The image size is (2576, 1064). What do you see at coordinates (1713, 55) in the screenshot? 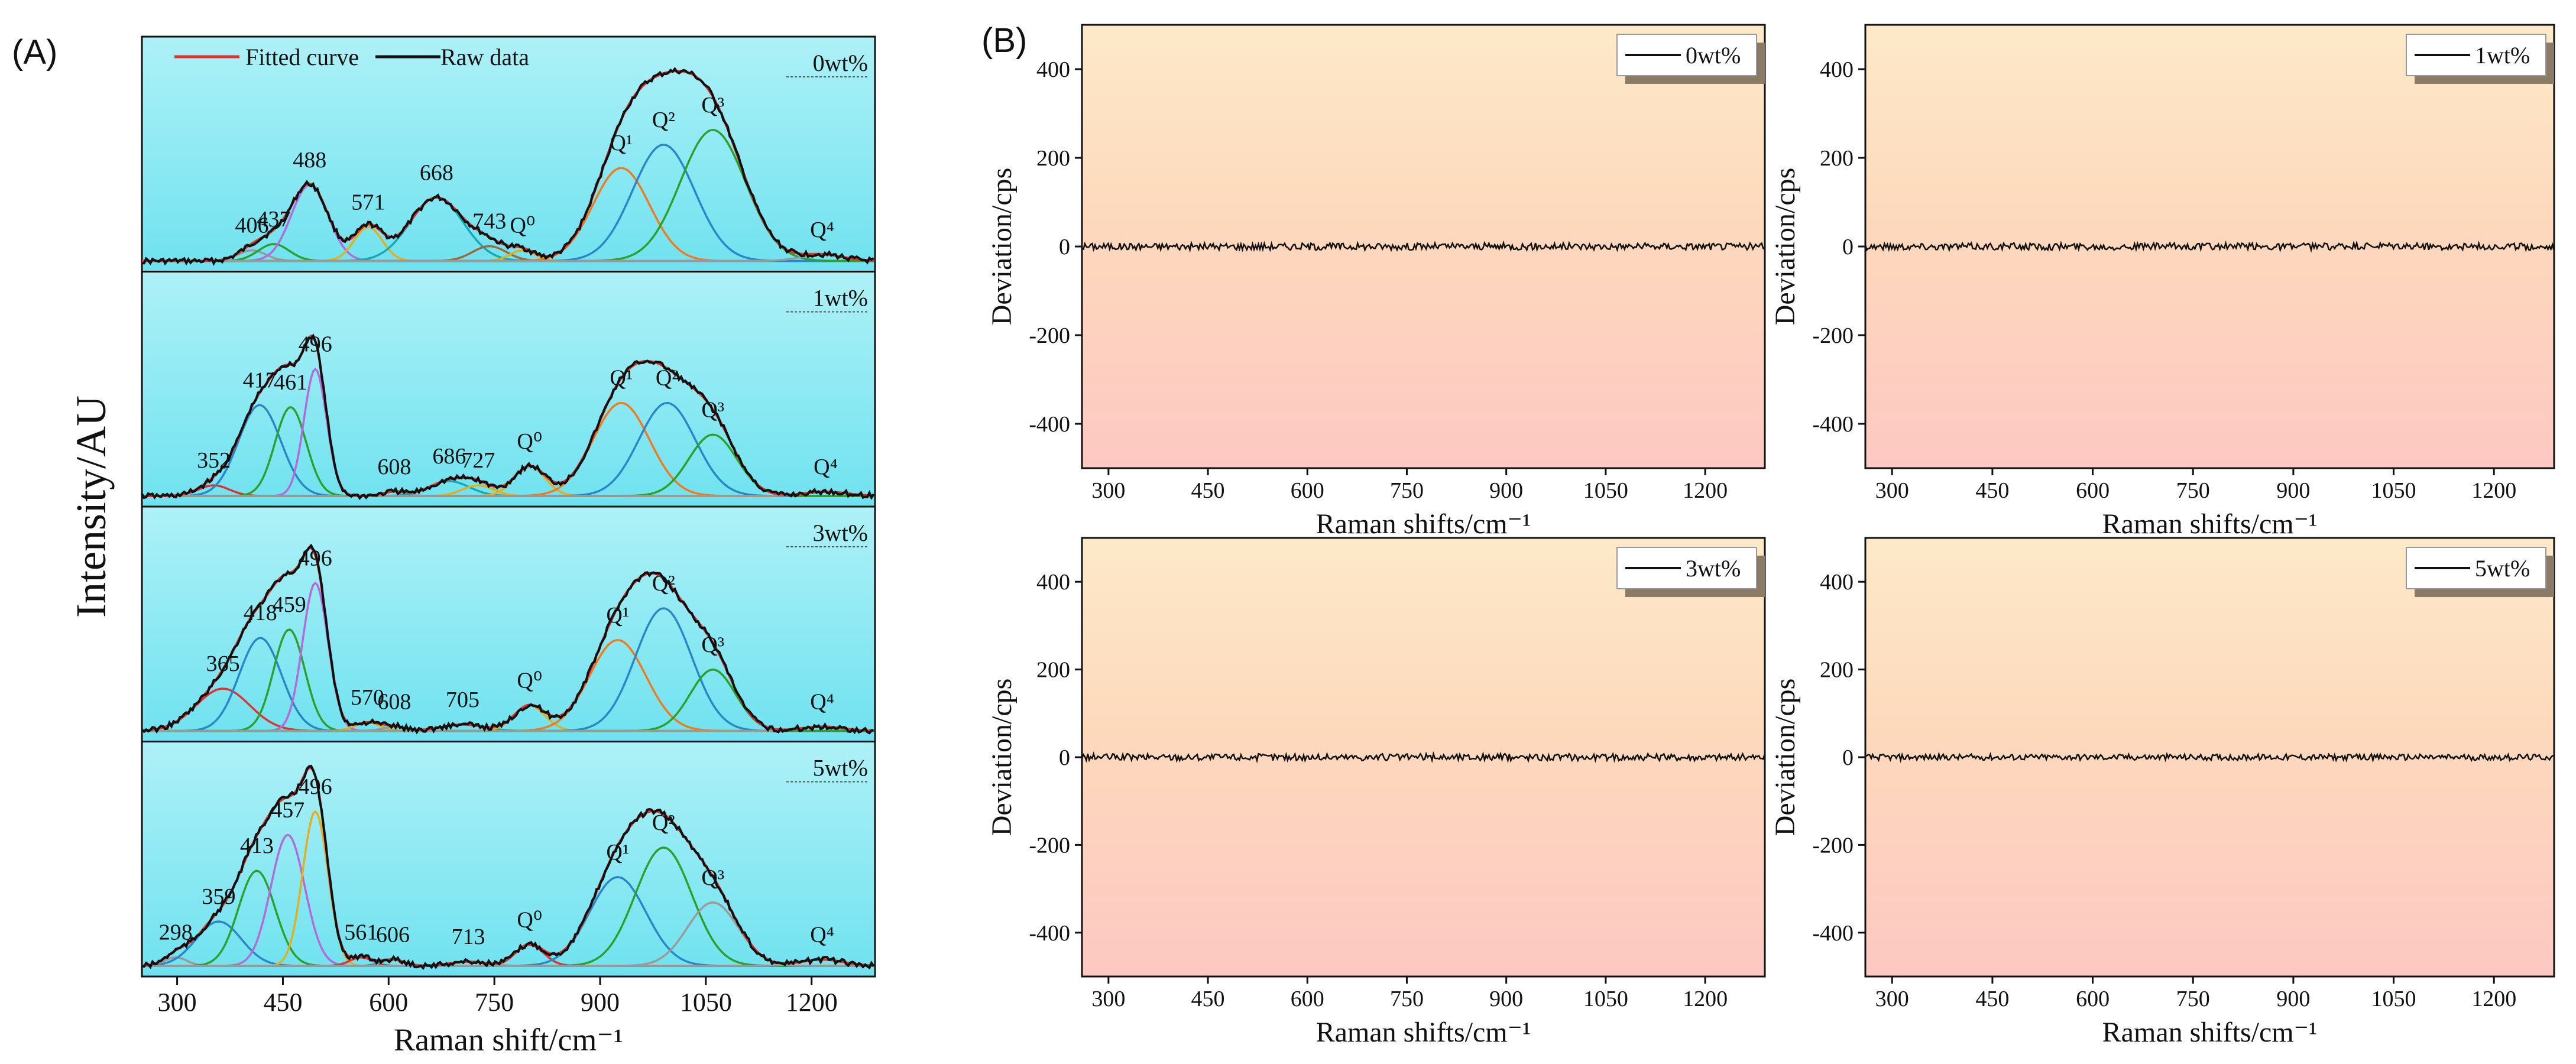
I see `legend-label: 0wt%` at bounding box center [1713, 55].